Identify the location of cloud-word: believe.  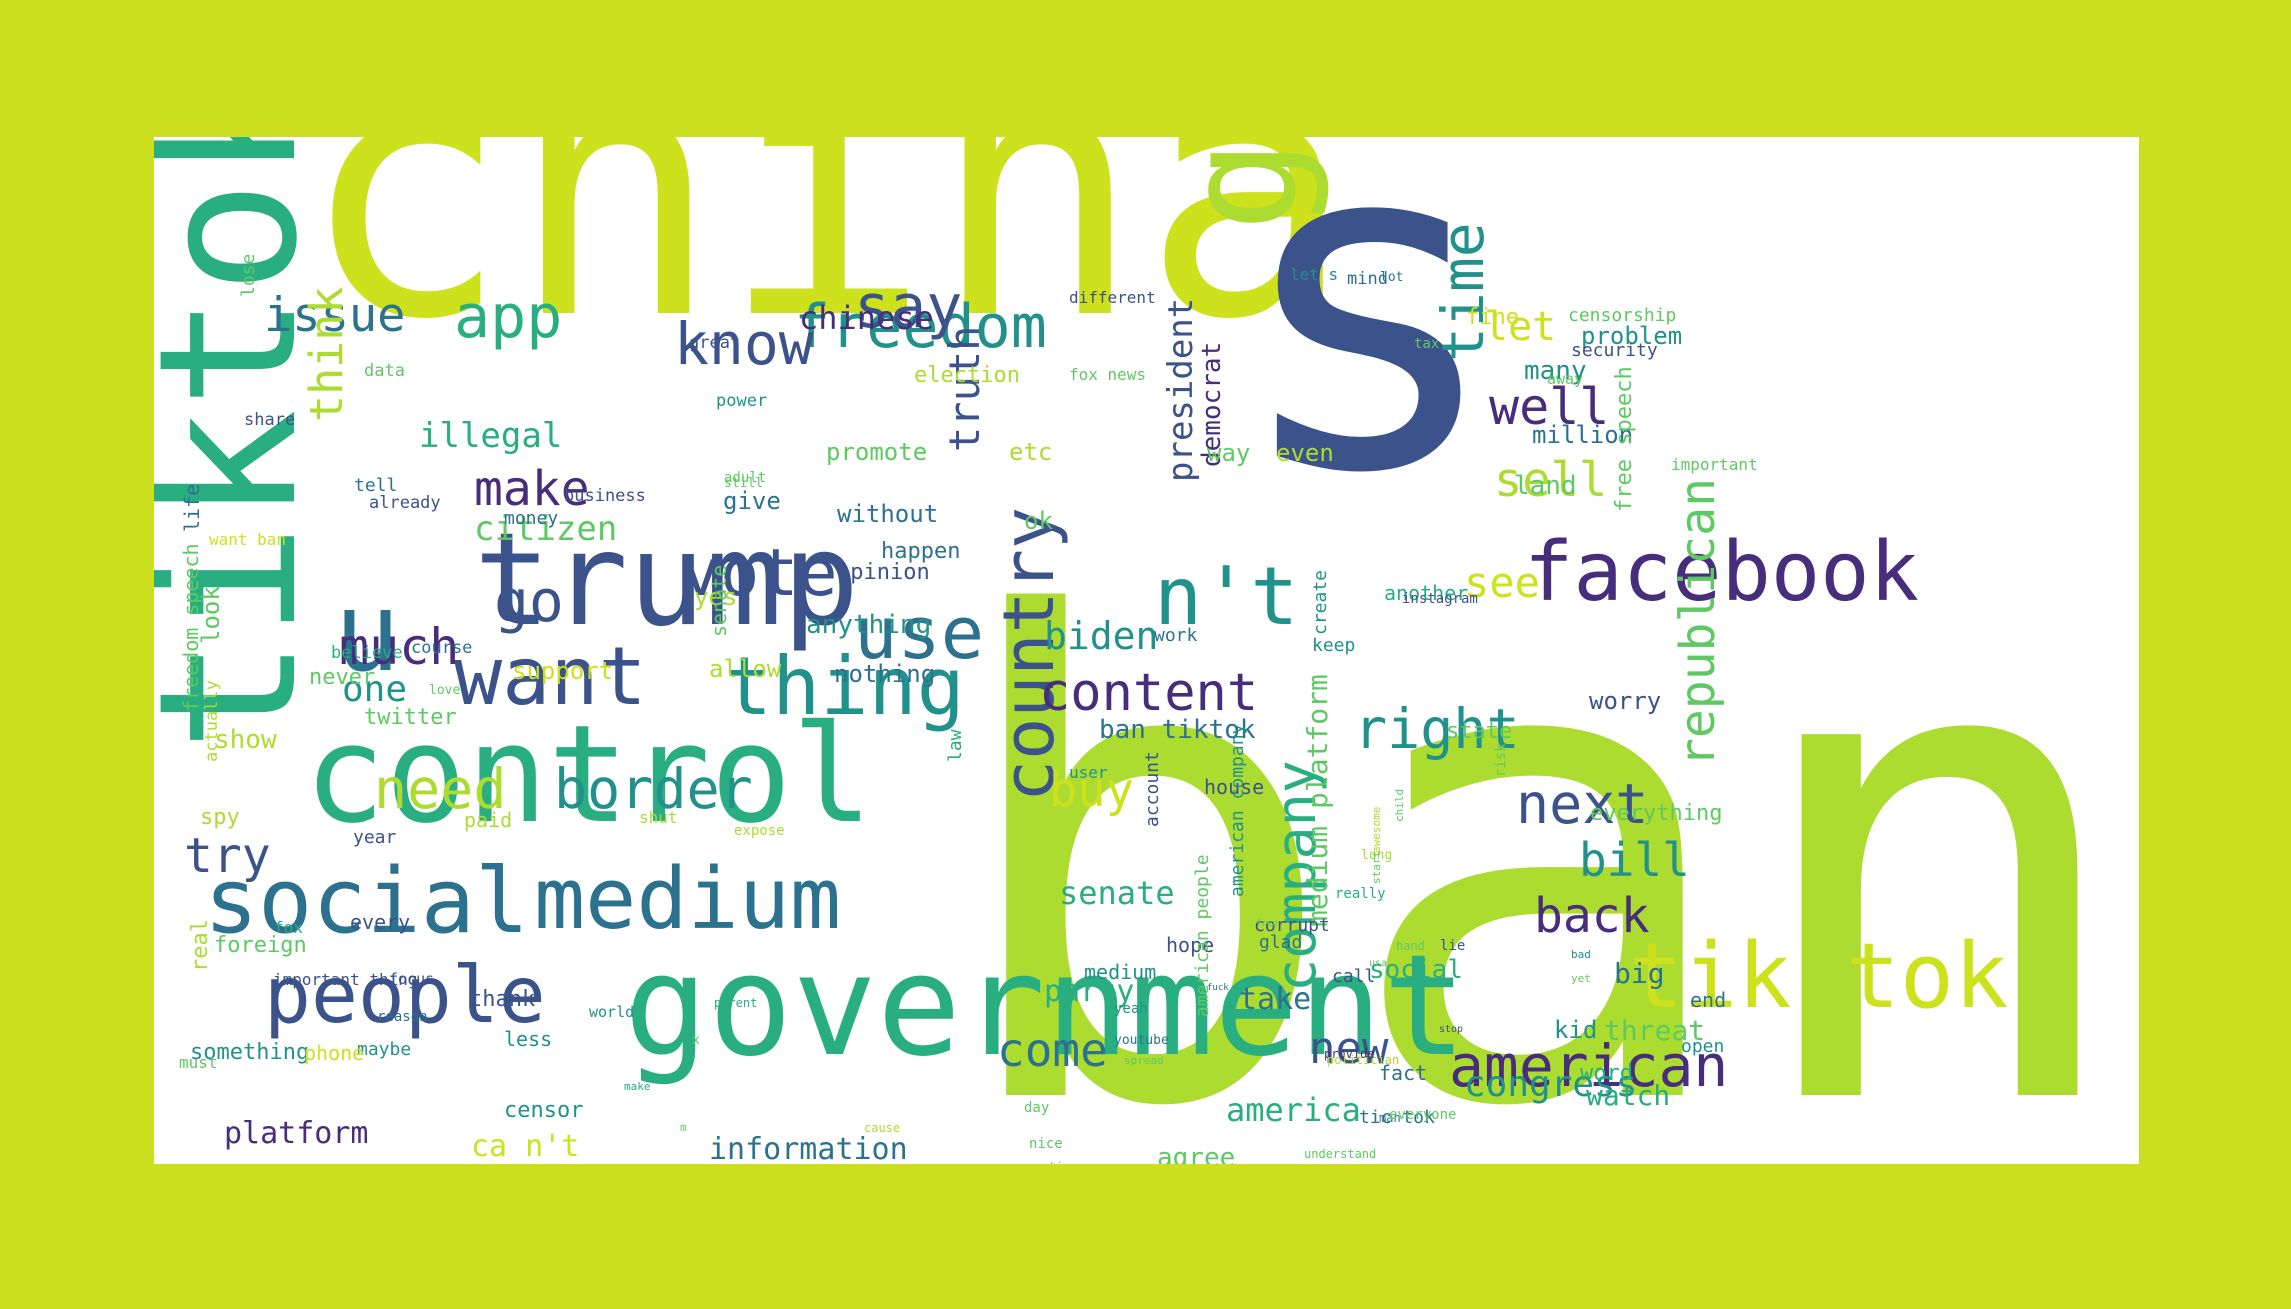
(367, 653).